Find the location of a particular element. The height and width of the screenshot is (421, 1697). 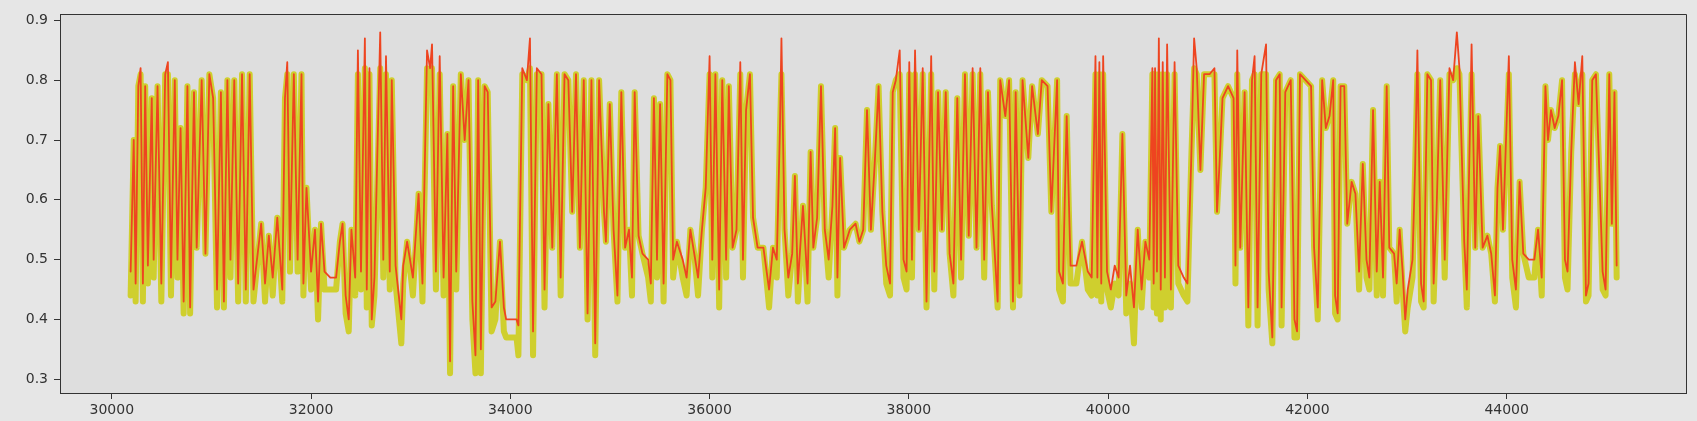

x-tick-label: 38000 is located at coordinates (909, 409).